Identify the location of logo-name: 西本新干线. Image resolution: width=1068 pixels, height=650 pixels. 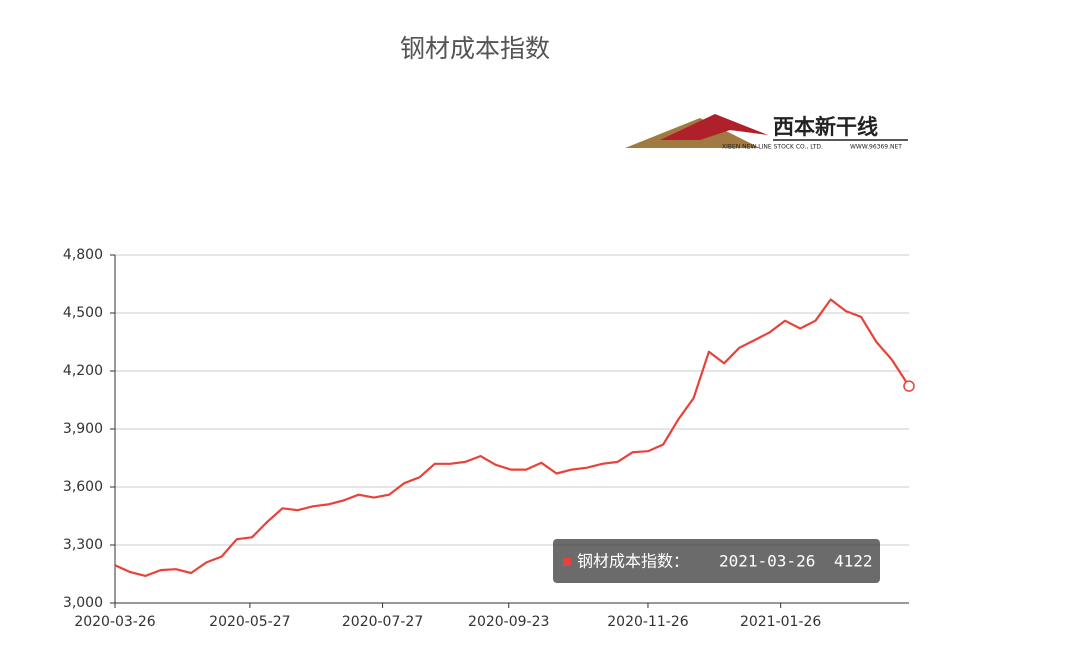
(825, 127).